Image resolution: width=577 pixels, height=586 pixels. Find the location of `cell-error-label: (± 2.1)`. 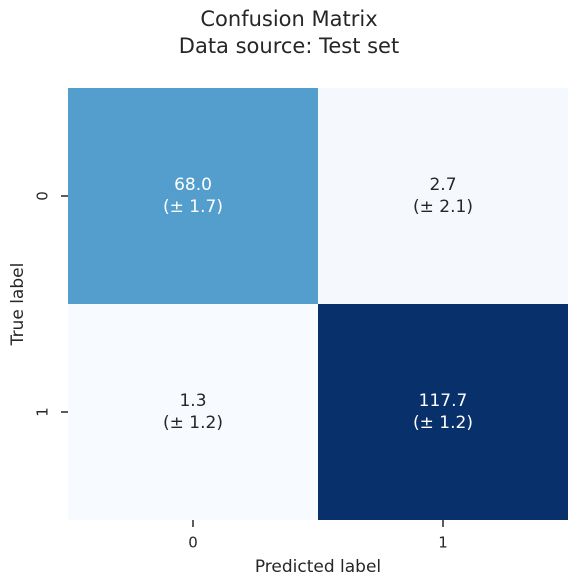

cell-error-label: (± 2.1) is located at coordinates (443, 207).